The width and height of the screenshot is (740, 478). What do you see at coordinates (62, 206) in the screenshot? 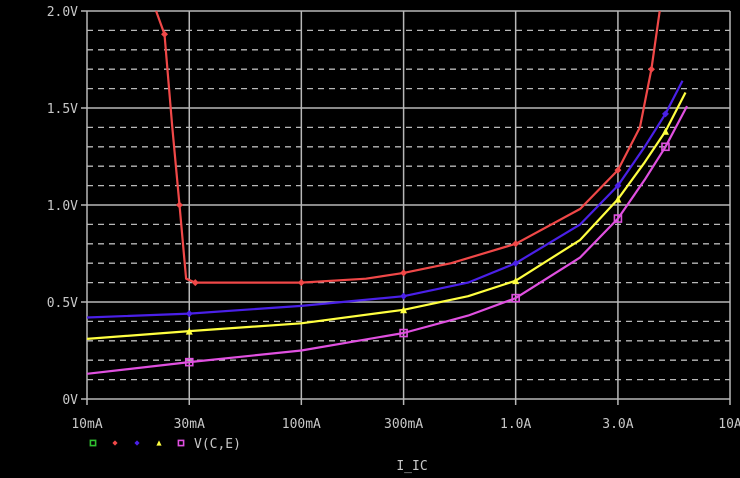
I see `y-tick-label: 1.0V` at bounding box center [62, 206].